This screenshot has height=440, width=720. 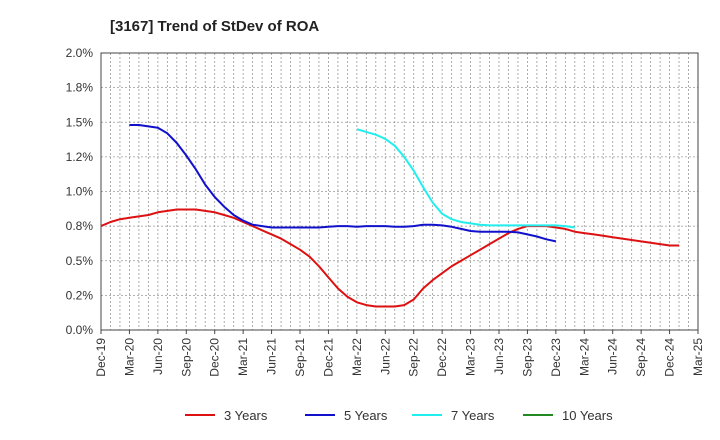 What do you see at coordinates (465, 178) in the screenshot?
I see `series-line-7-years` at bounding box center [465, 178].